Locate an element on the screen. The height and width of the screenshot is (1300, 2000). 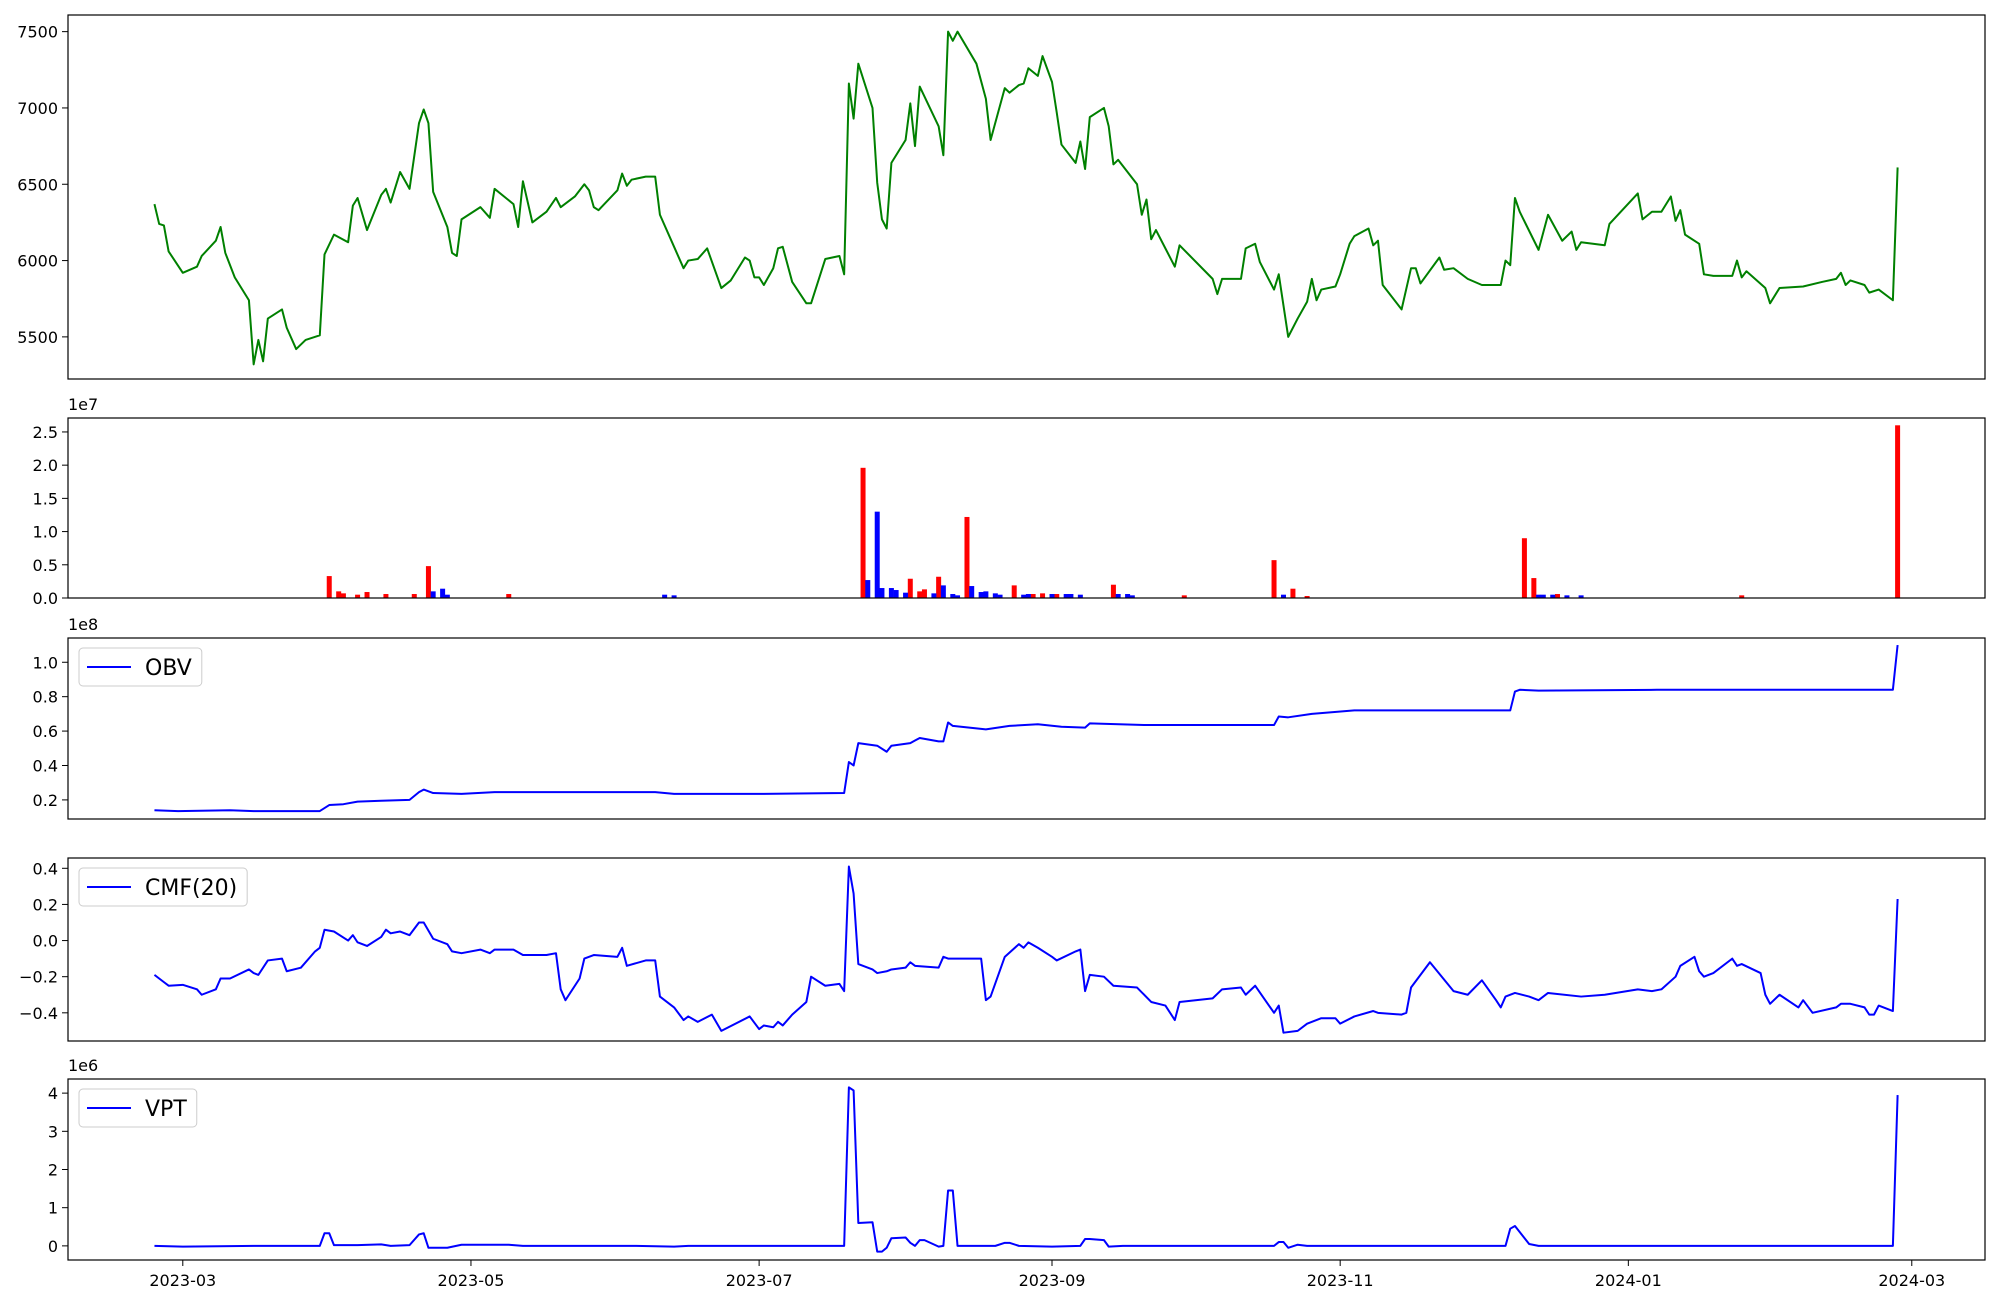
y-tick-label: 6000 is located at coordinates (37, 261).